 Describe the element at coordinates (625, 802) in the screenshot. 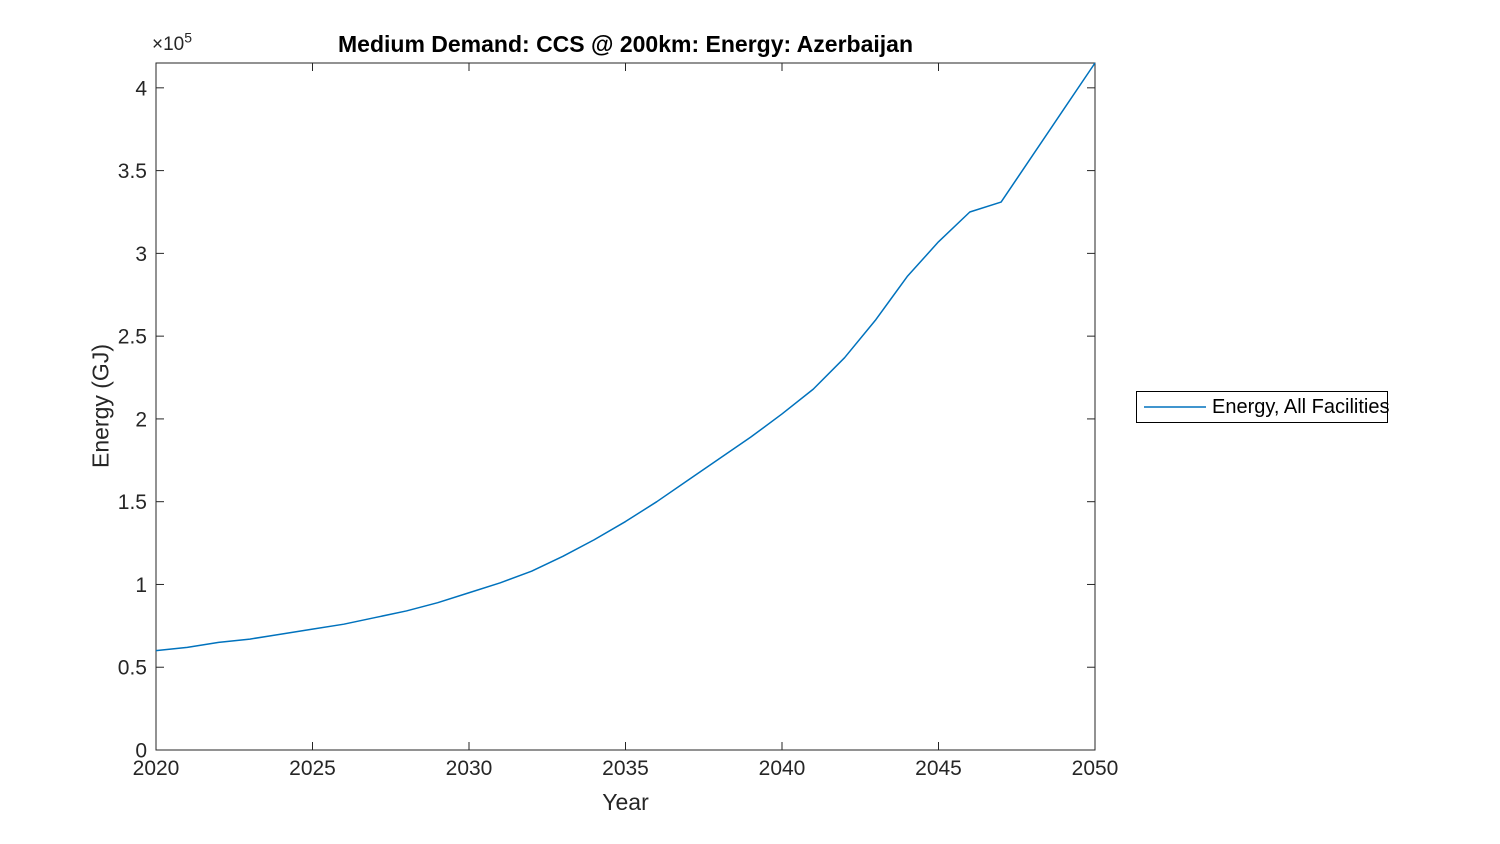

I see `x-axis-label: Year` at that location.